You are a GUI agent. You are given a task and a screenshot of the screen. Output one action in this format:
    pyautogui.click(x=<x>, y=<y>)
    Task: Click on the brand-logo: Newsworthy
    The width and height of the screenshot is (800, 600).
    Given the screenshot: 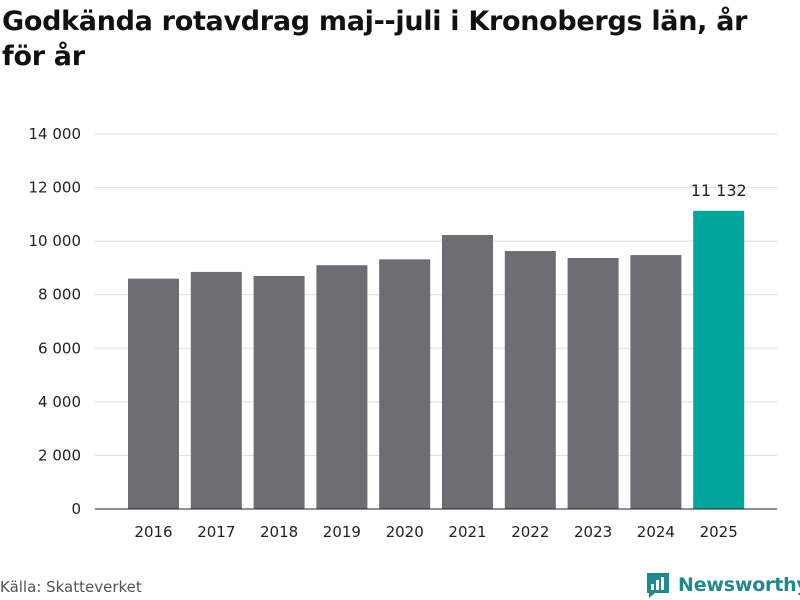 What is the action you would take?
    pyautogui.click(x=722, y=585)
    